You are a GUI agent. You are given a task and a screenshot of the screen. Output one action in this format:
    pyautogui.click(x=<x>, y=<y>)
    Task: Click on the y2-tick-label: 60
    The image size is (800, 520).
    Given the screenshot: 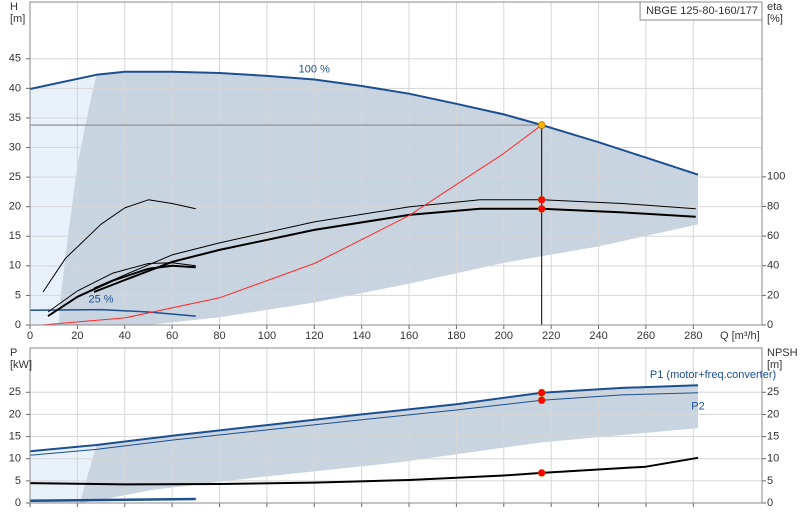 What is the action you would take?
    pyautogui.click(x=773, y=236)
    